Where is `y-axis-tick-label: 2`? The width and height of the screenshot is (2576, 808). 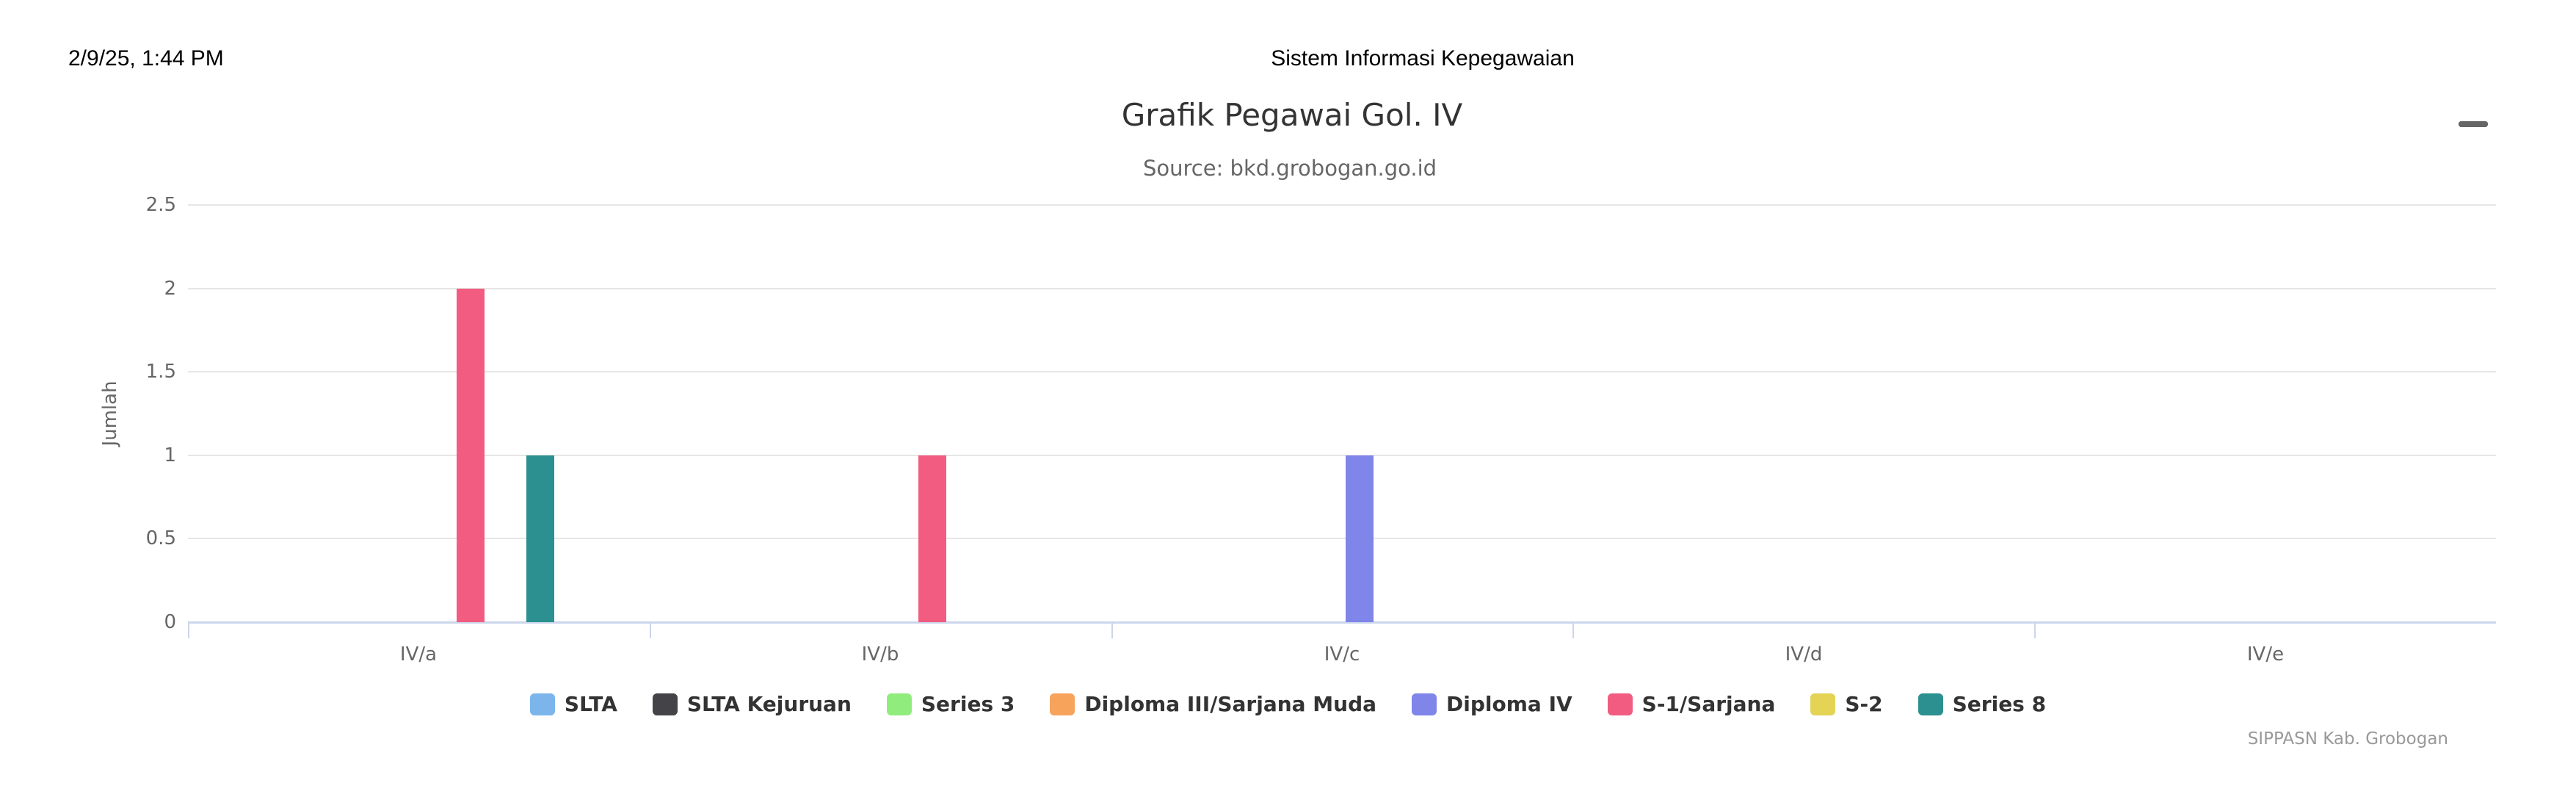
y-axis-tick-label: 2 is located at coordinates (170, 289).